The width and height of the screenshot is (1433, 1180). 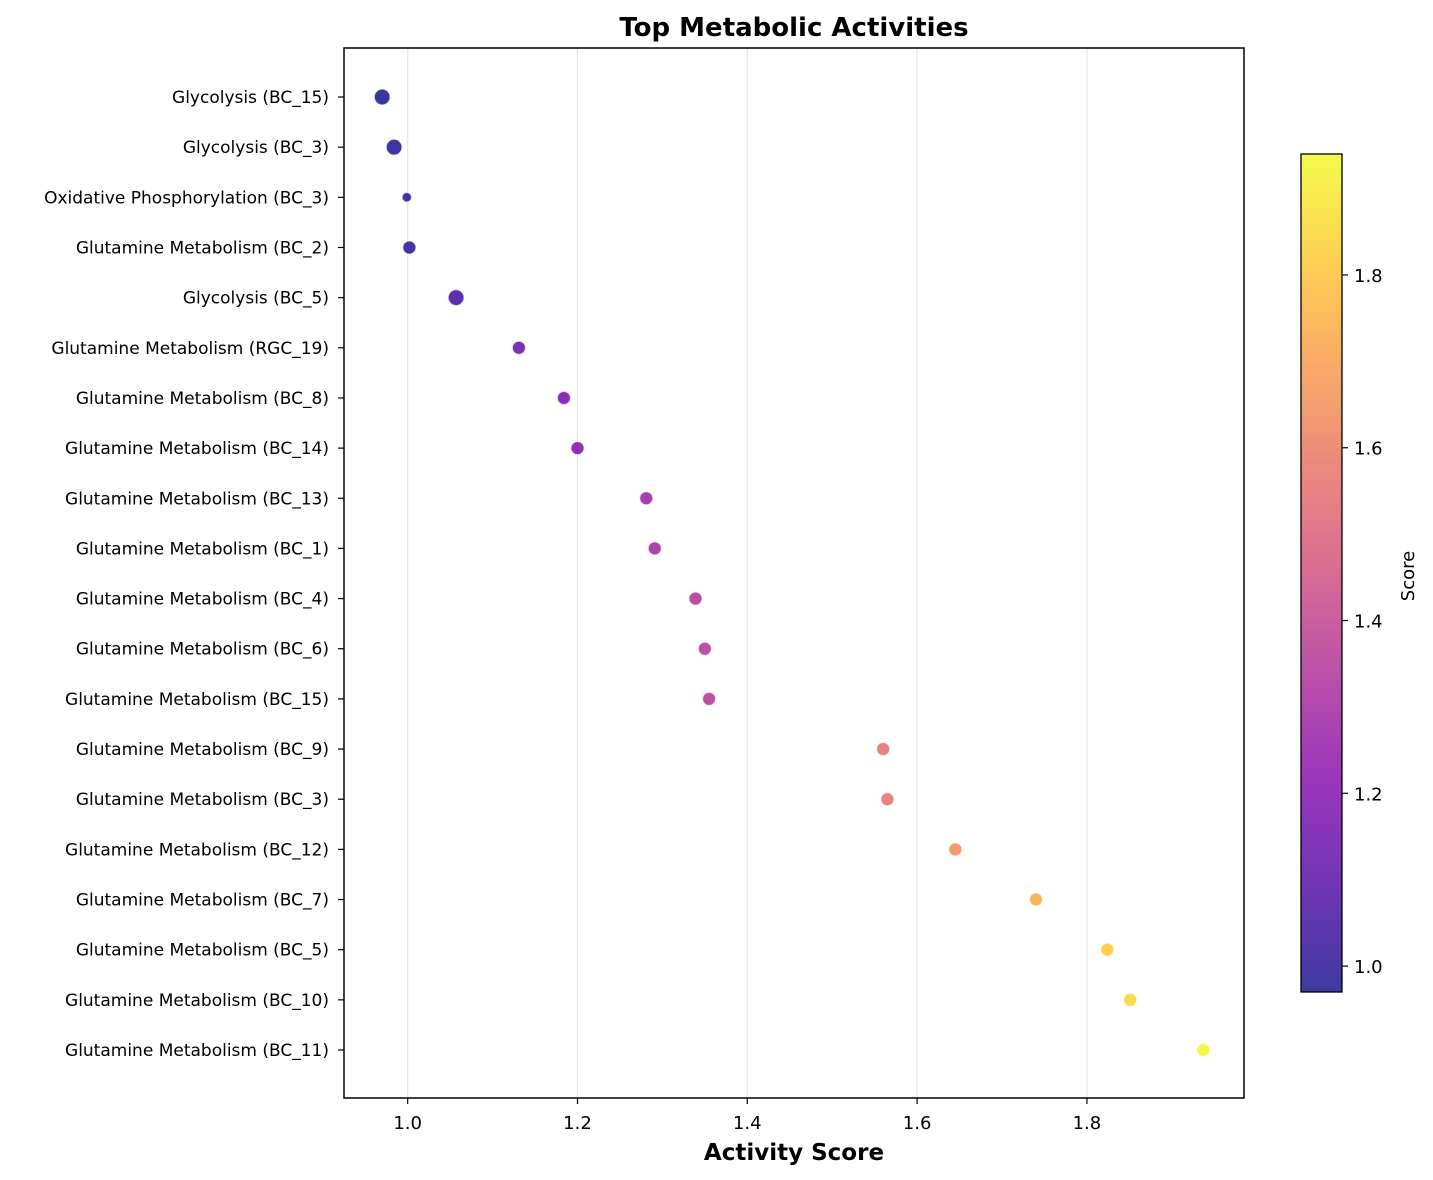 I want to click on y-tick-label: Glutamine Metabolism (BC_11), so click(x=197, y=1051).